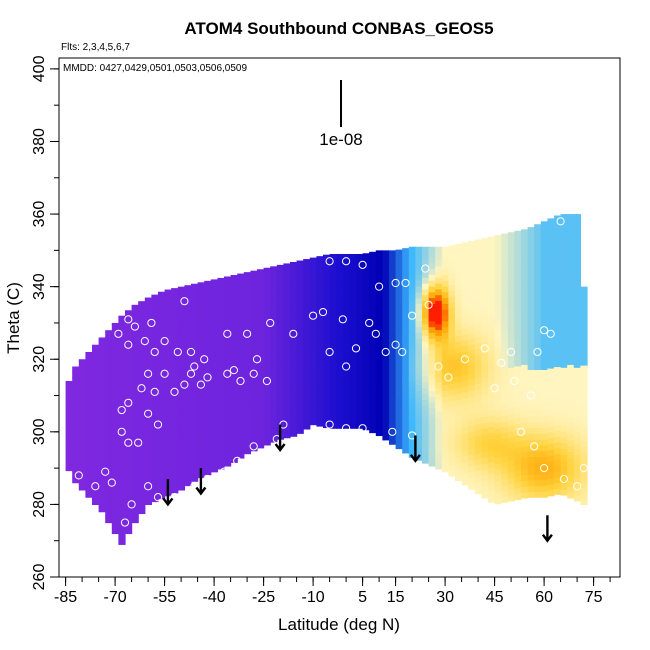  Describe the element at coordinates (39, 504) in the screenshot. I see `y-tick-label: 280` at that location.